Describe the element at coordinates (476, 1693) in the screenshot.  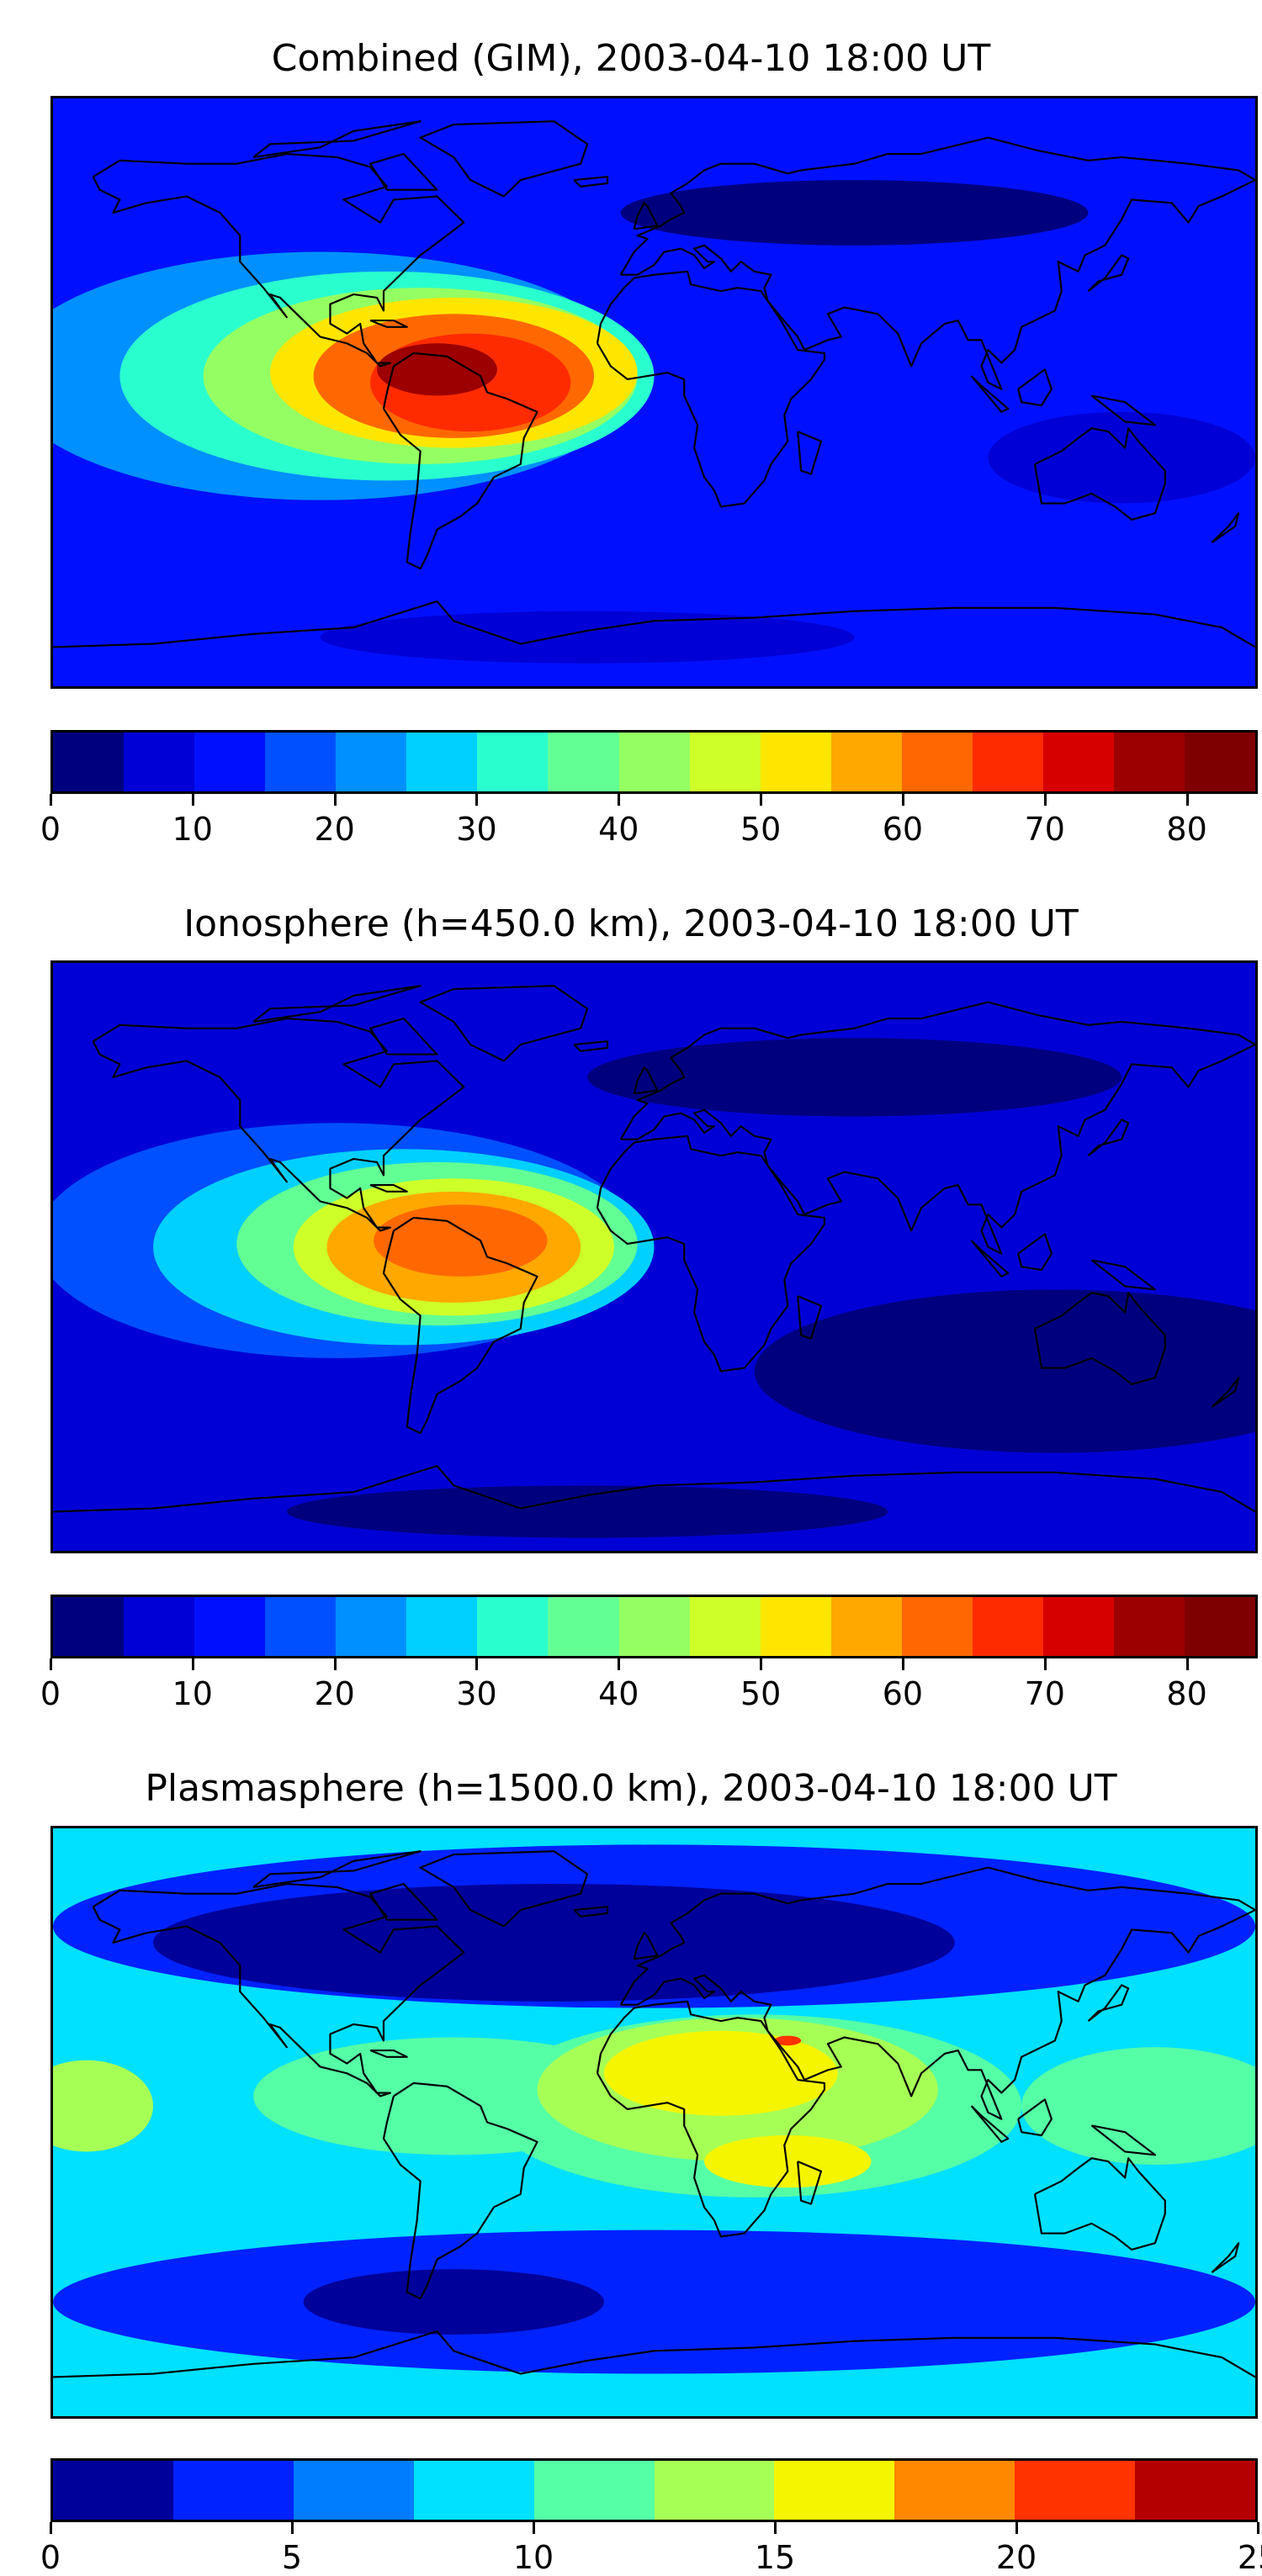
I see `colorbar-tick-label: 30` at that location.